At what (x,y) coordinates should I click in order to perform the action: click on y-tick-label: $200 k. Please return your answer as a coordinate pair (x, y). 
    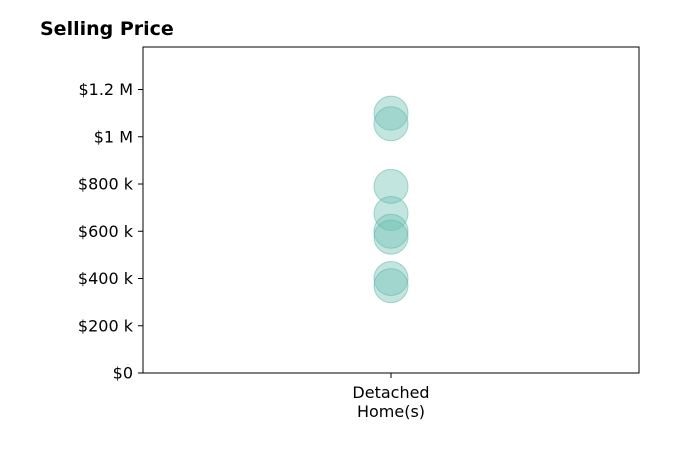
    Looking at the image, I should click on (106, 325).